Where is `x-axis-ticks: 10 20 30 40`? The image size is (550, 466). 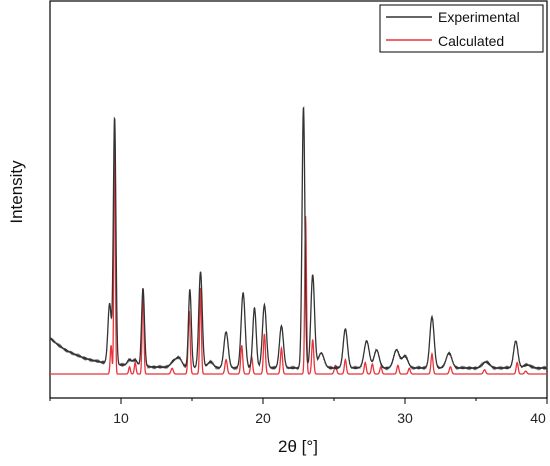
x-axis-ticks: 10 20 30 40 is located at coordinates (298, 412).